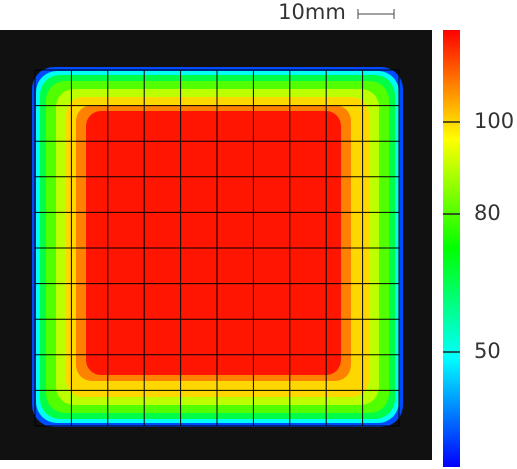 This screenshot has height=469, width=517. Describe the element at coordinates (494, 121) in the screenshot. I see `colorbar-tick-label: 100` at that location.